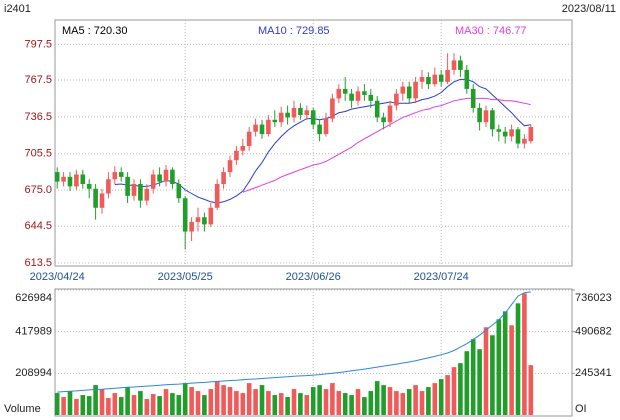 The image size is (620, 420). I want to click on x-tick-label: 2023/07/24, so click(441, 277).